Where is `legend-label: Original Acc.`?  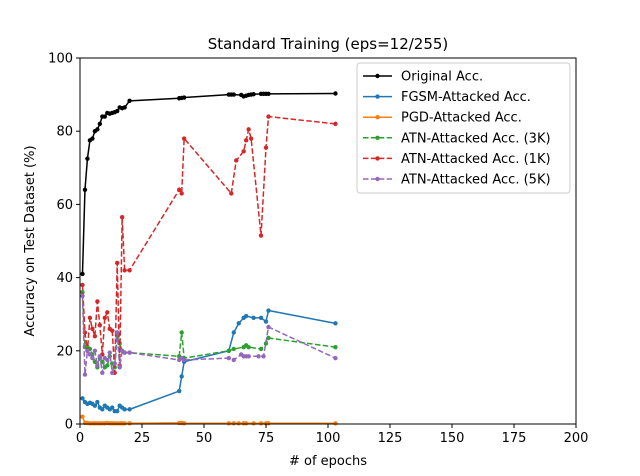 legend-label: Original Acc. is located at coordinates (442, 77).